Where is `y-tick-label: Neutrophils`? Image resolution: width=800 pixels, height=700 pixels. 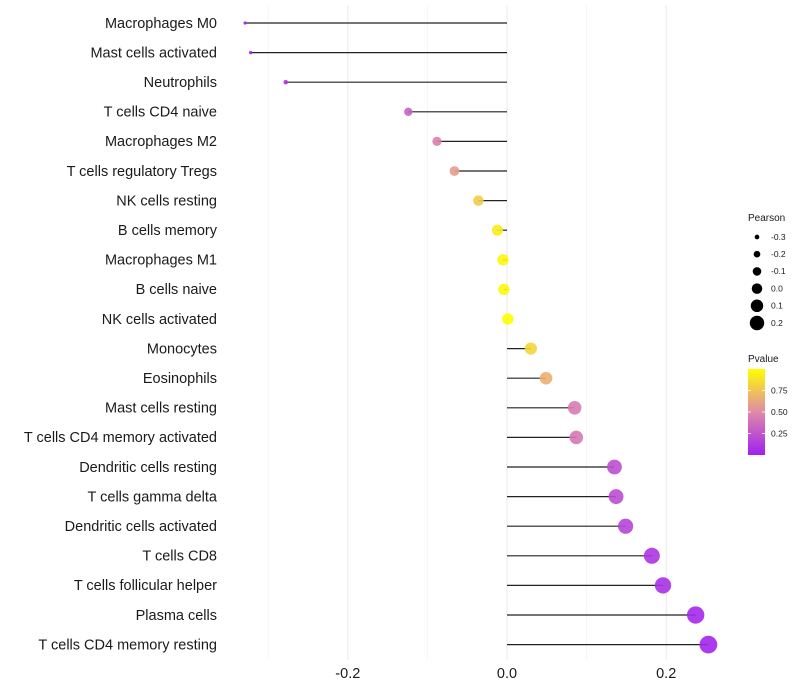 y-tick-label: Neutrophils is located at coordinates (180, 83).